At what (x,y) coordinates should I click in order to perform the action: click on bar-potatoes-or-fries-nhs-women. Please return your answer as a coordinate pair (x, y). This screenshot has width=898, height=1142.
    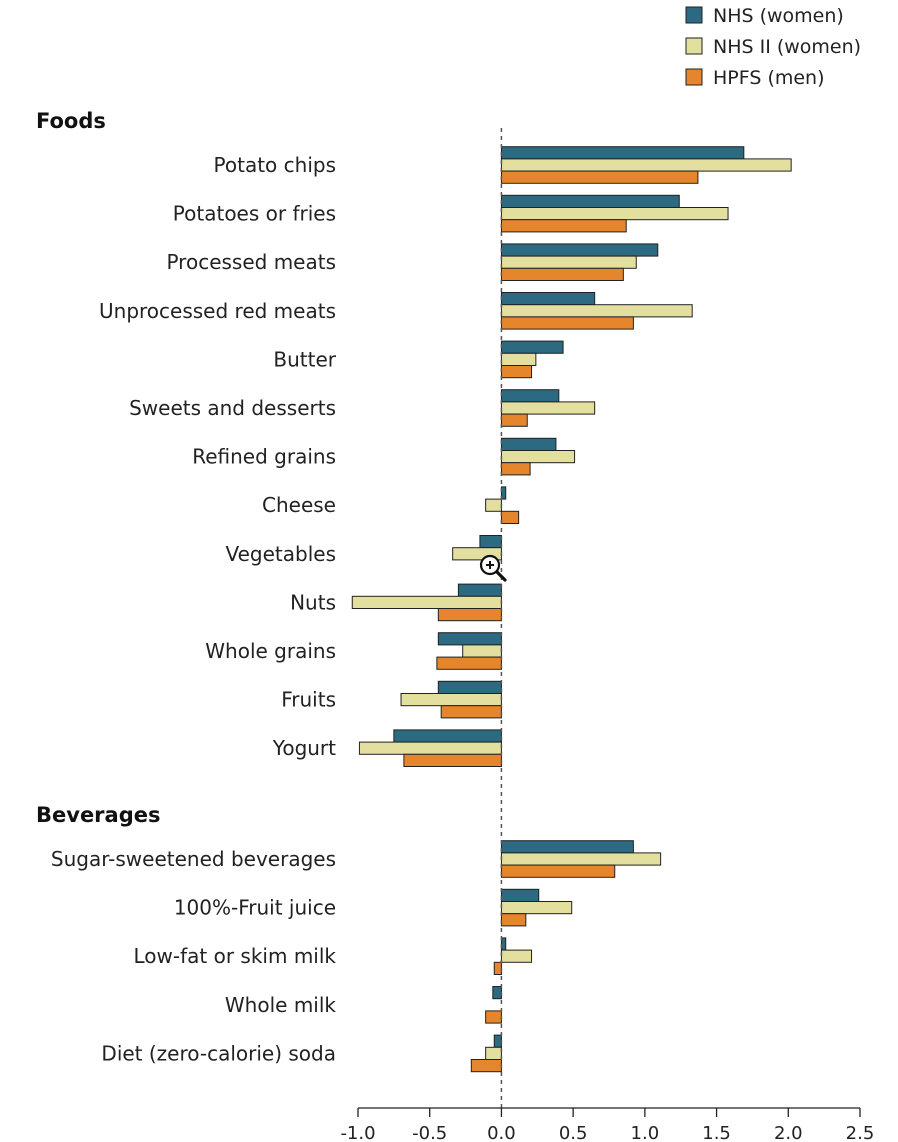
    Looking at the image, I should click on (590, 201).